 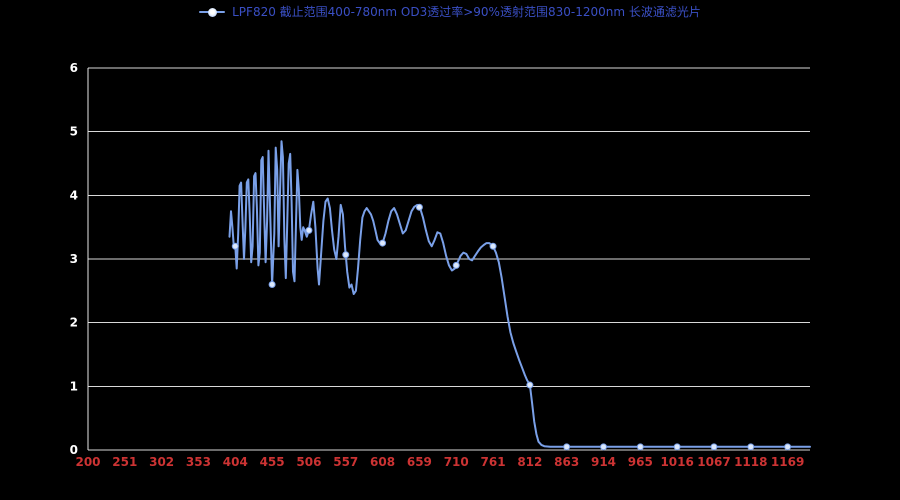 I want to click on series-line-marker-icon, so click(x=212, y=12).